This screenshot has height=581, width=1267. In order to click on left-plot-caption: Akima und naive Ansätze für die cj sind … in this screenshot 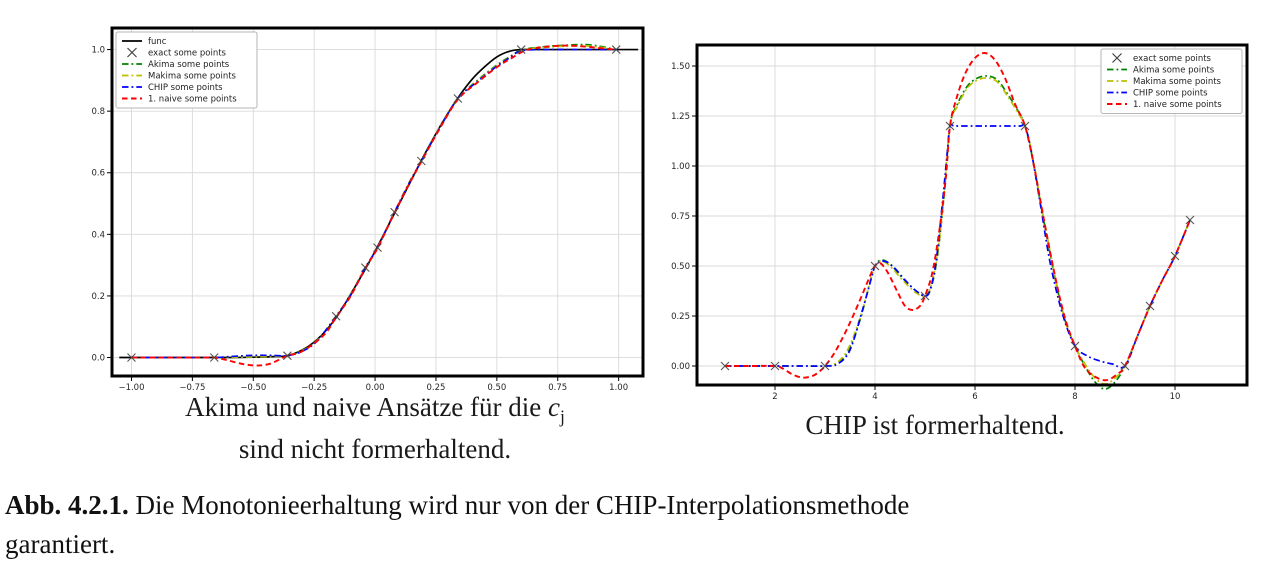, I will do `click(375, 428)`.